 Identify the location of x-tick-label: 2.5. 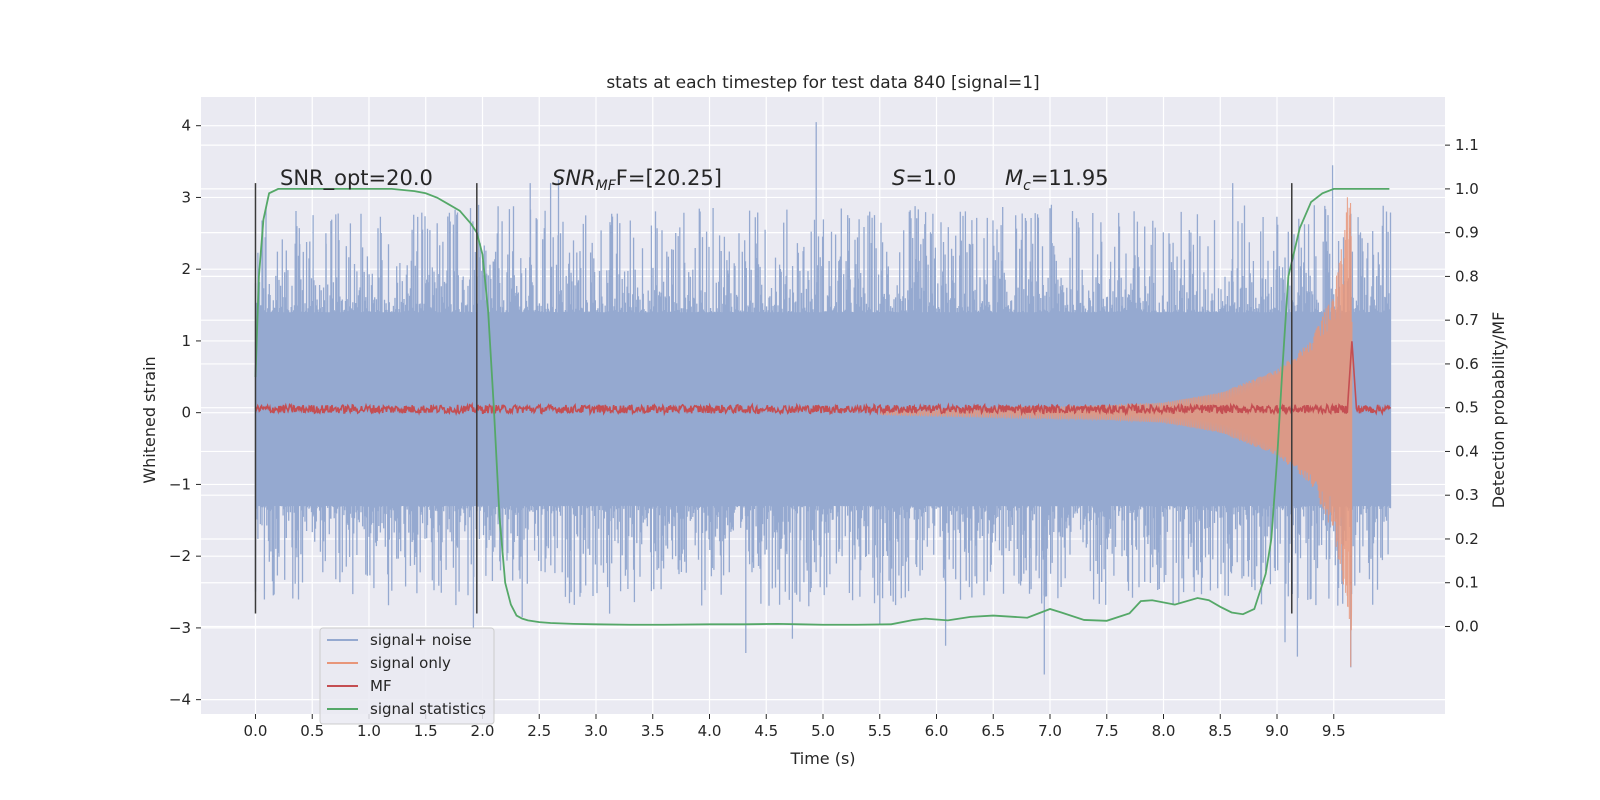
(539, 731).